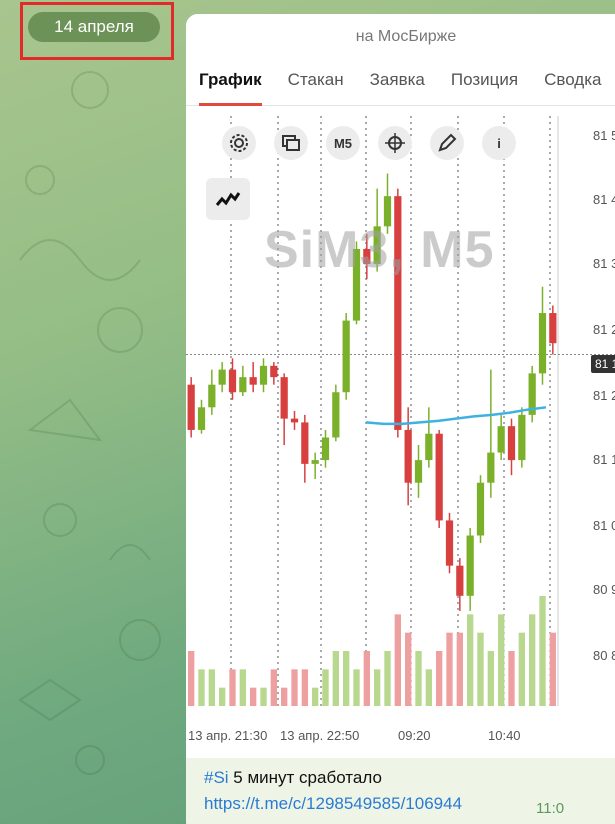 This screenshot has width=615, height=824. What do you see at coordinates (320, 735) in the screenshot?
I see `x-tick: 13 апр. 22:50` at bounding box center [320, 735].